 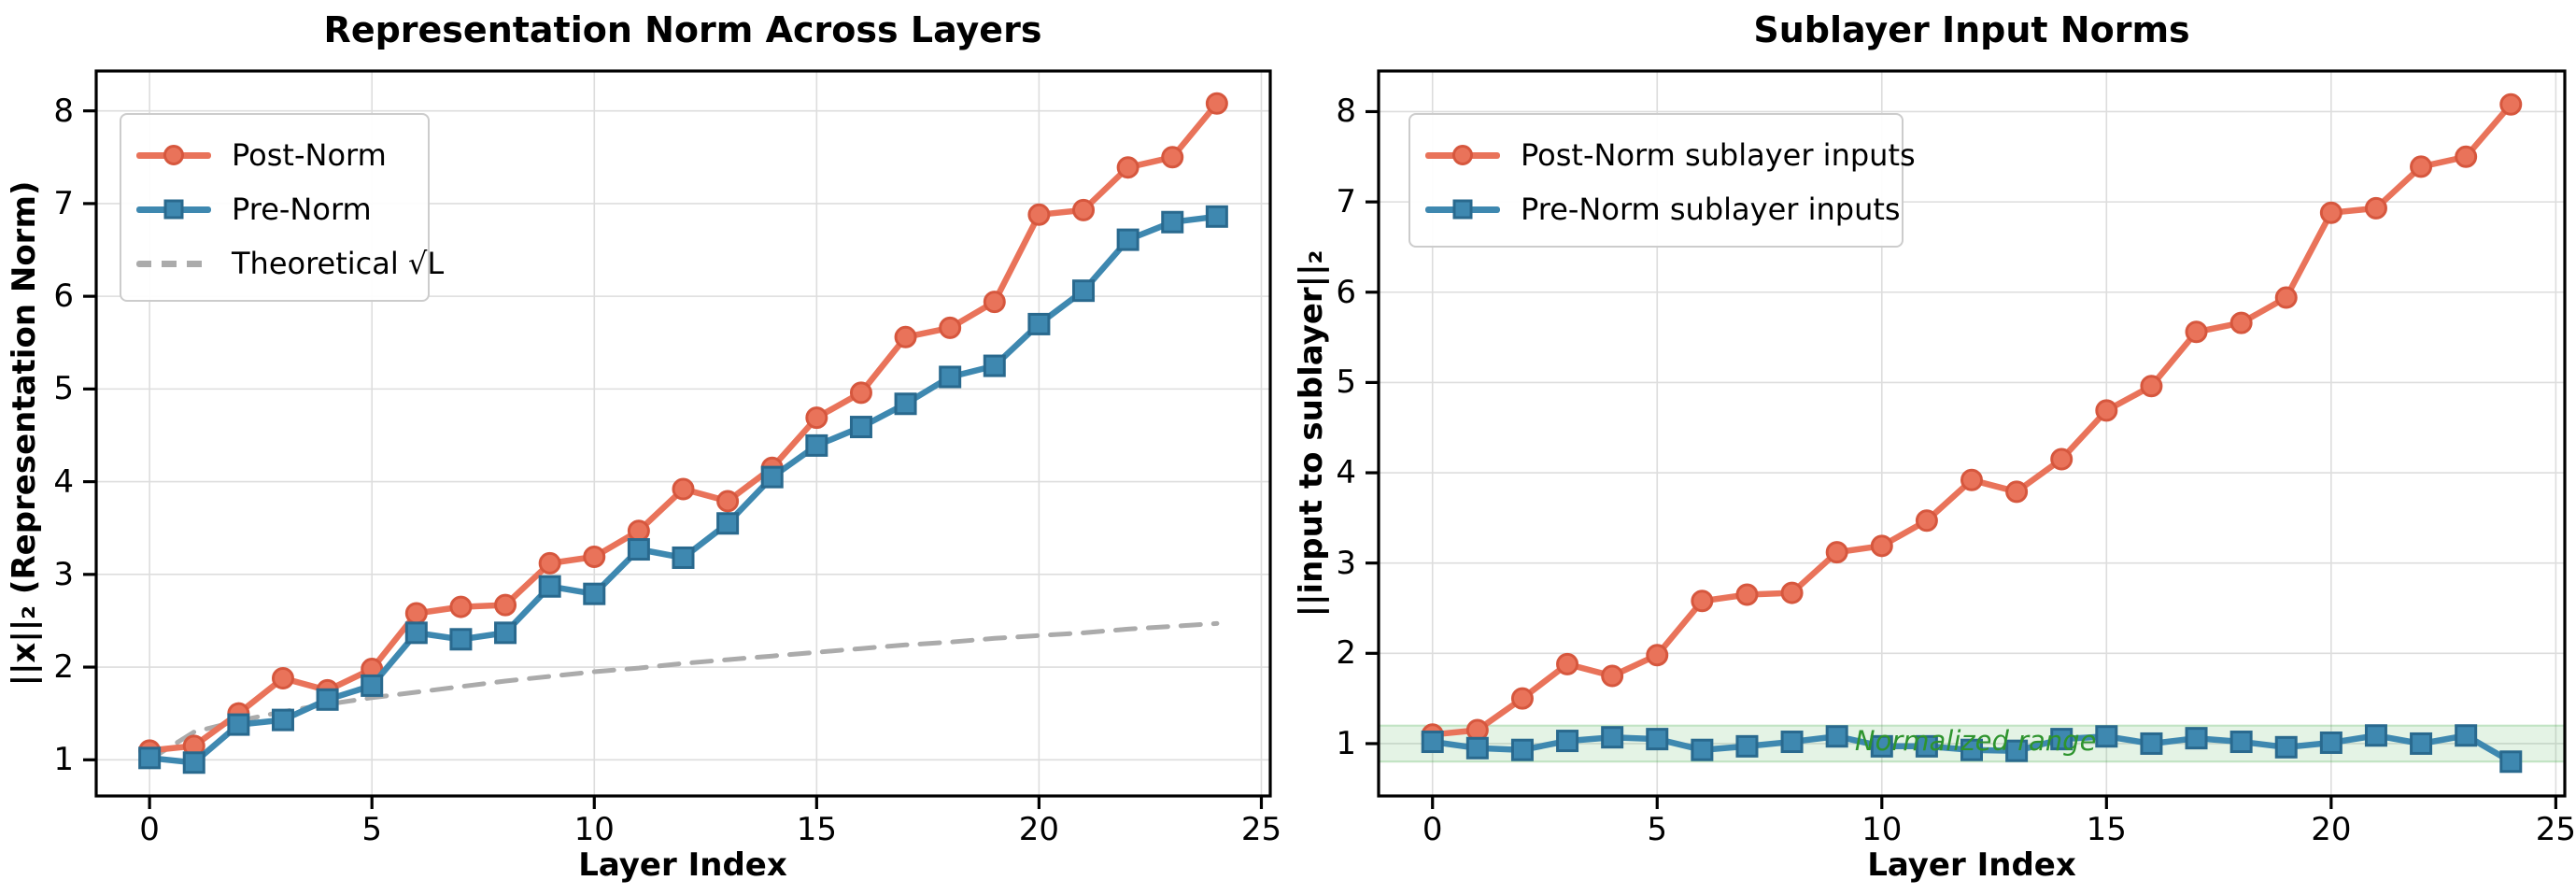 I want to click on legend-item: Post-Norm, so click(x=272, y=155).